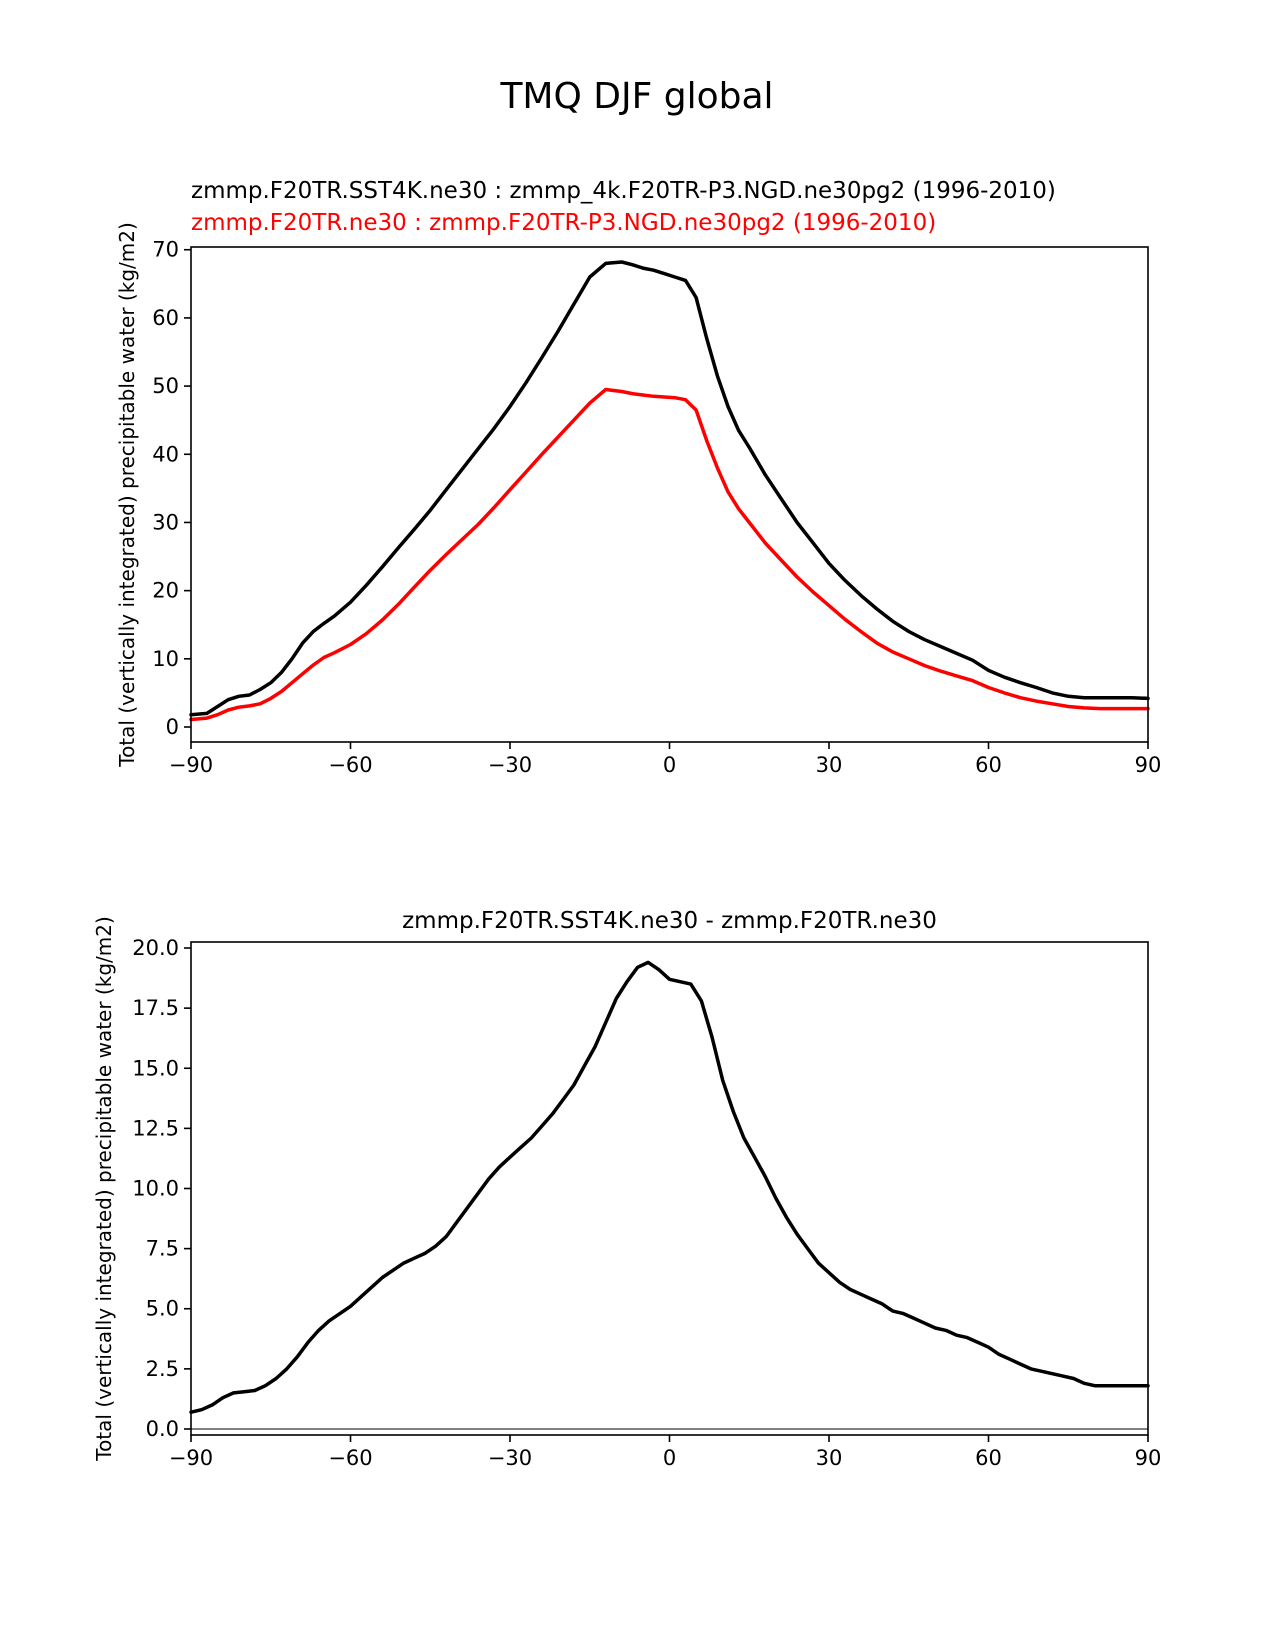 This screenshot has width=1275, height=1650. I want to click on y-tick-label: 20, so click(165, 591).